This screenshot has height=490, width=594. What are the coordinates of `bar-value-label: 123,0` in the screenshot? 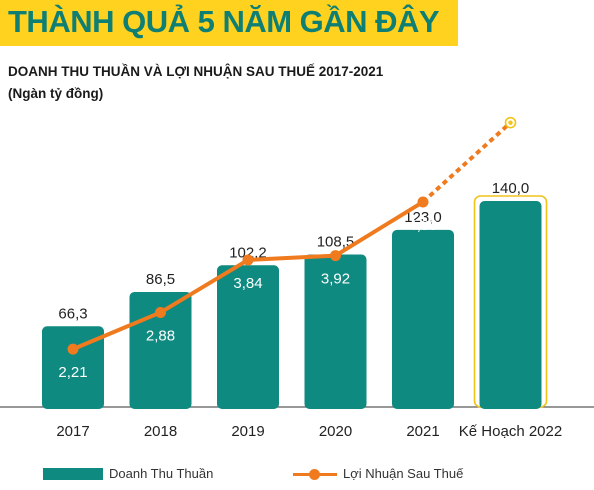 It's located at (423, 217).